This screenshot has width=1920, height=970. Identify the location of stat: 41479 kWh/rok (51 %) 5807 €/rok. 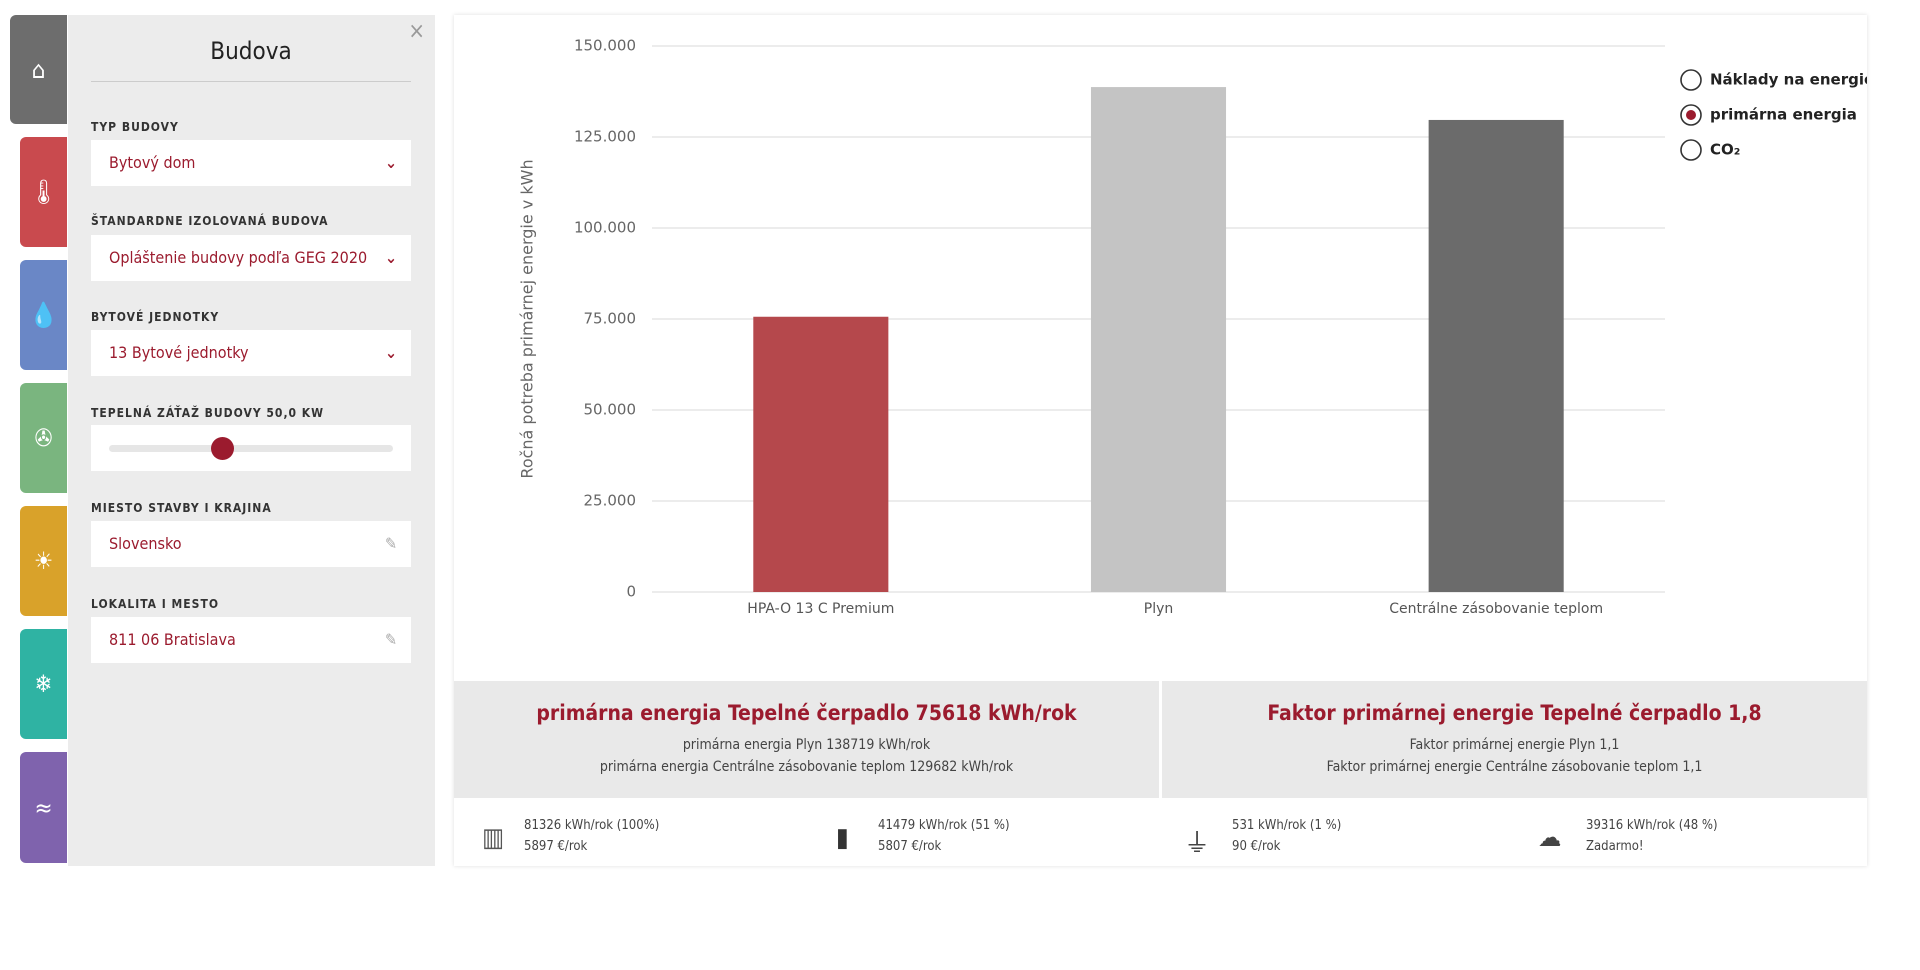
(944, 836).